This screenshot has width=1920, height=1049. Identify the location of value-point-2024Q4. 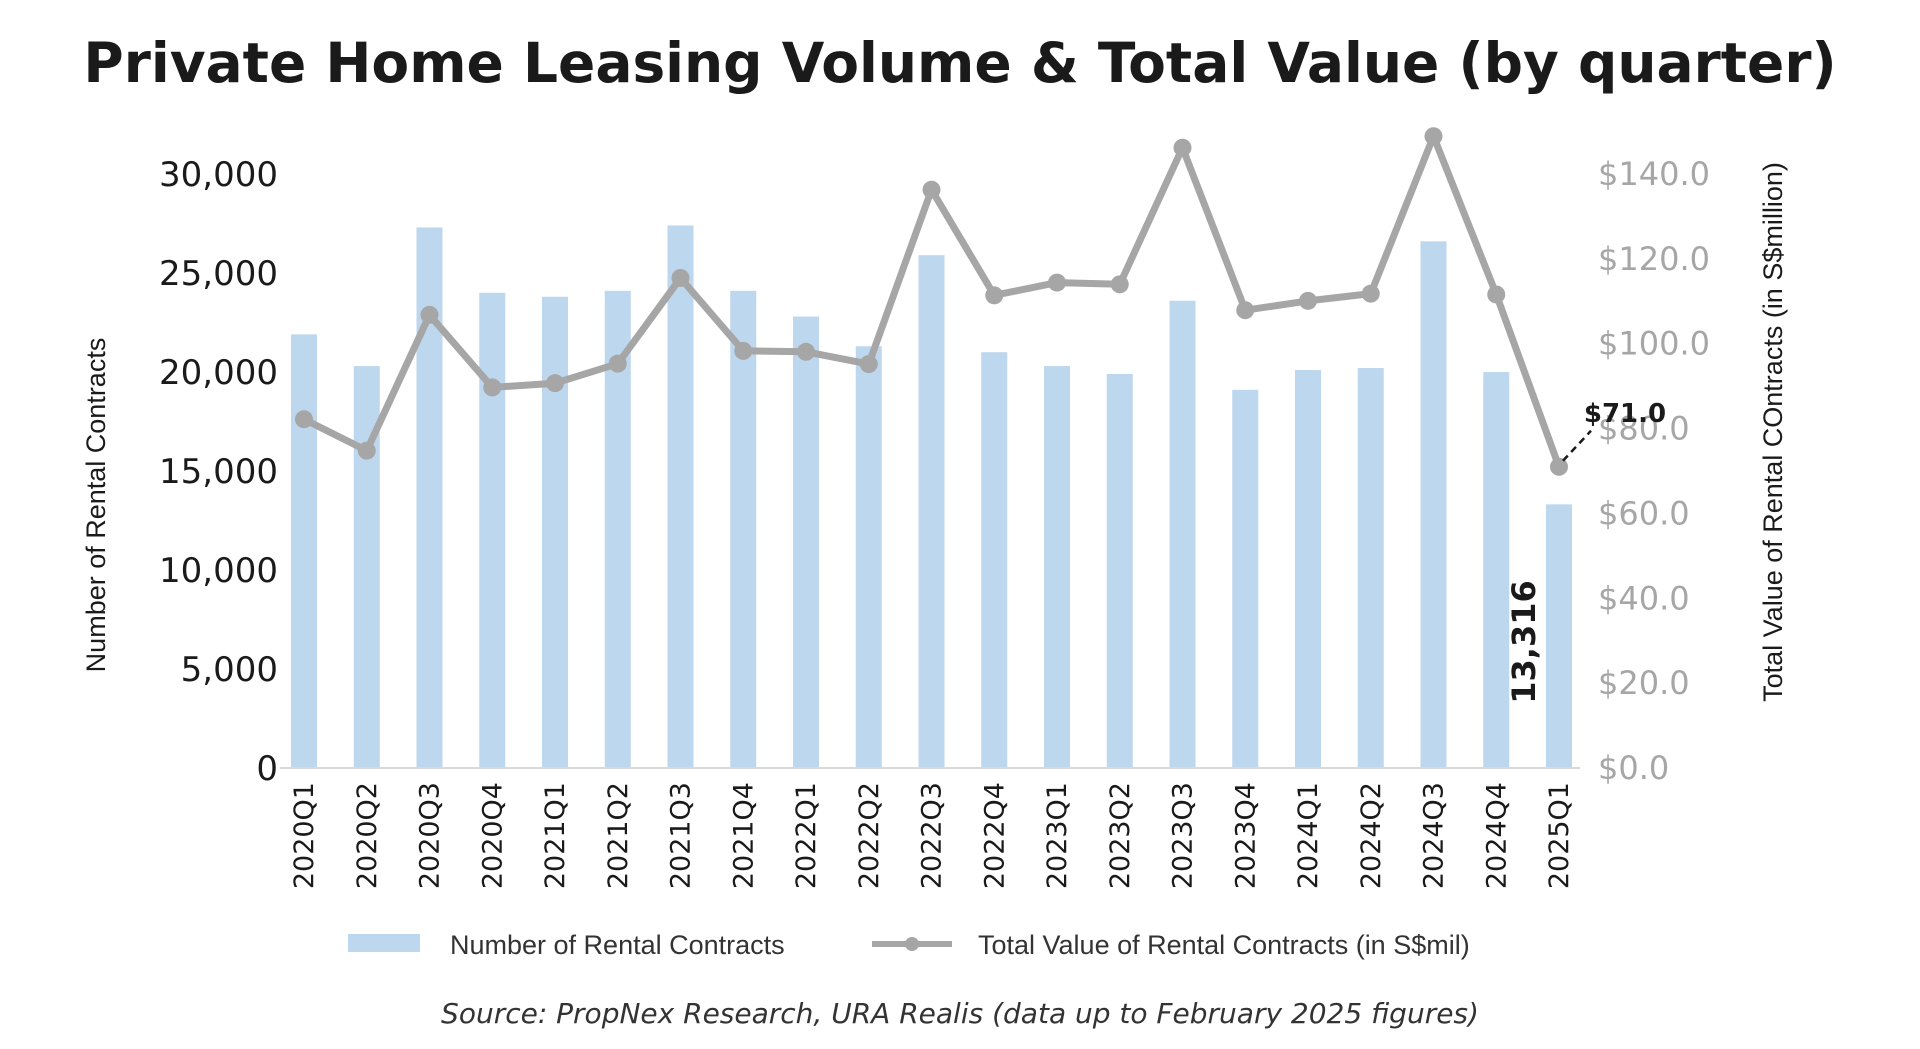
(1496, 294).